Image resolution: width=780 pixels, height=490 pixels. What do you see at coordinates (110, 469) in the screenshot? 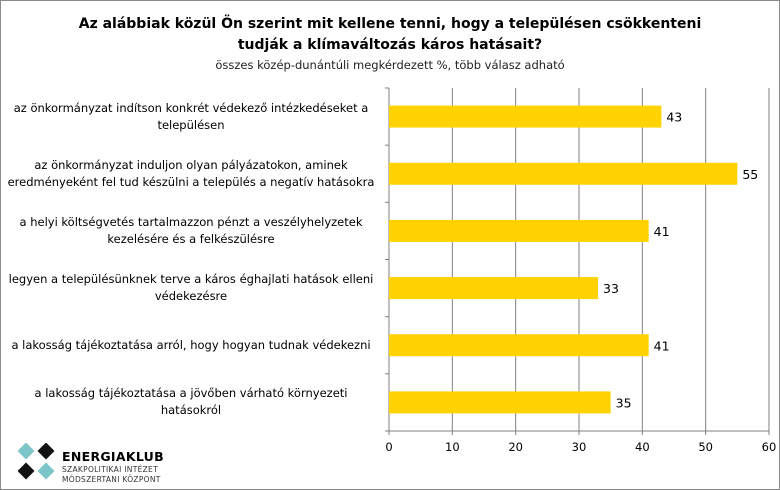
I see `logo-subtitle-1: SZAKPOLITIKAI INTÉZET` at bounding box center [110, 469].